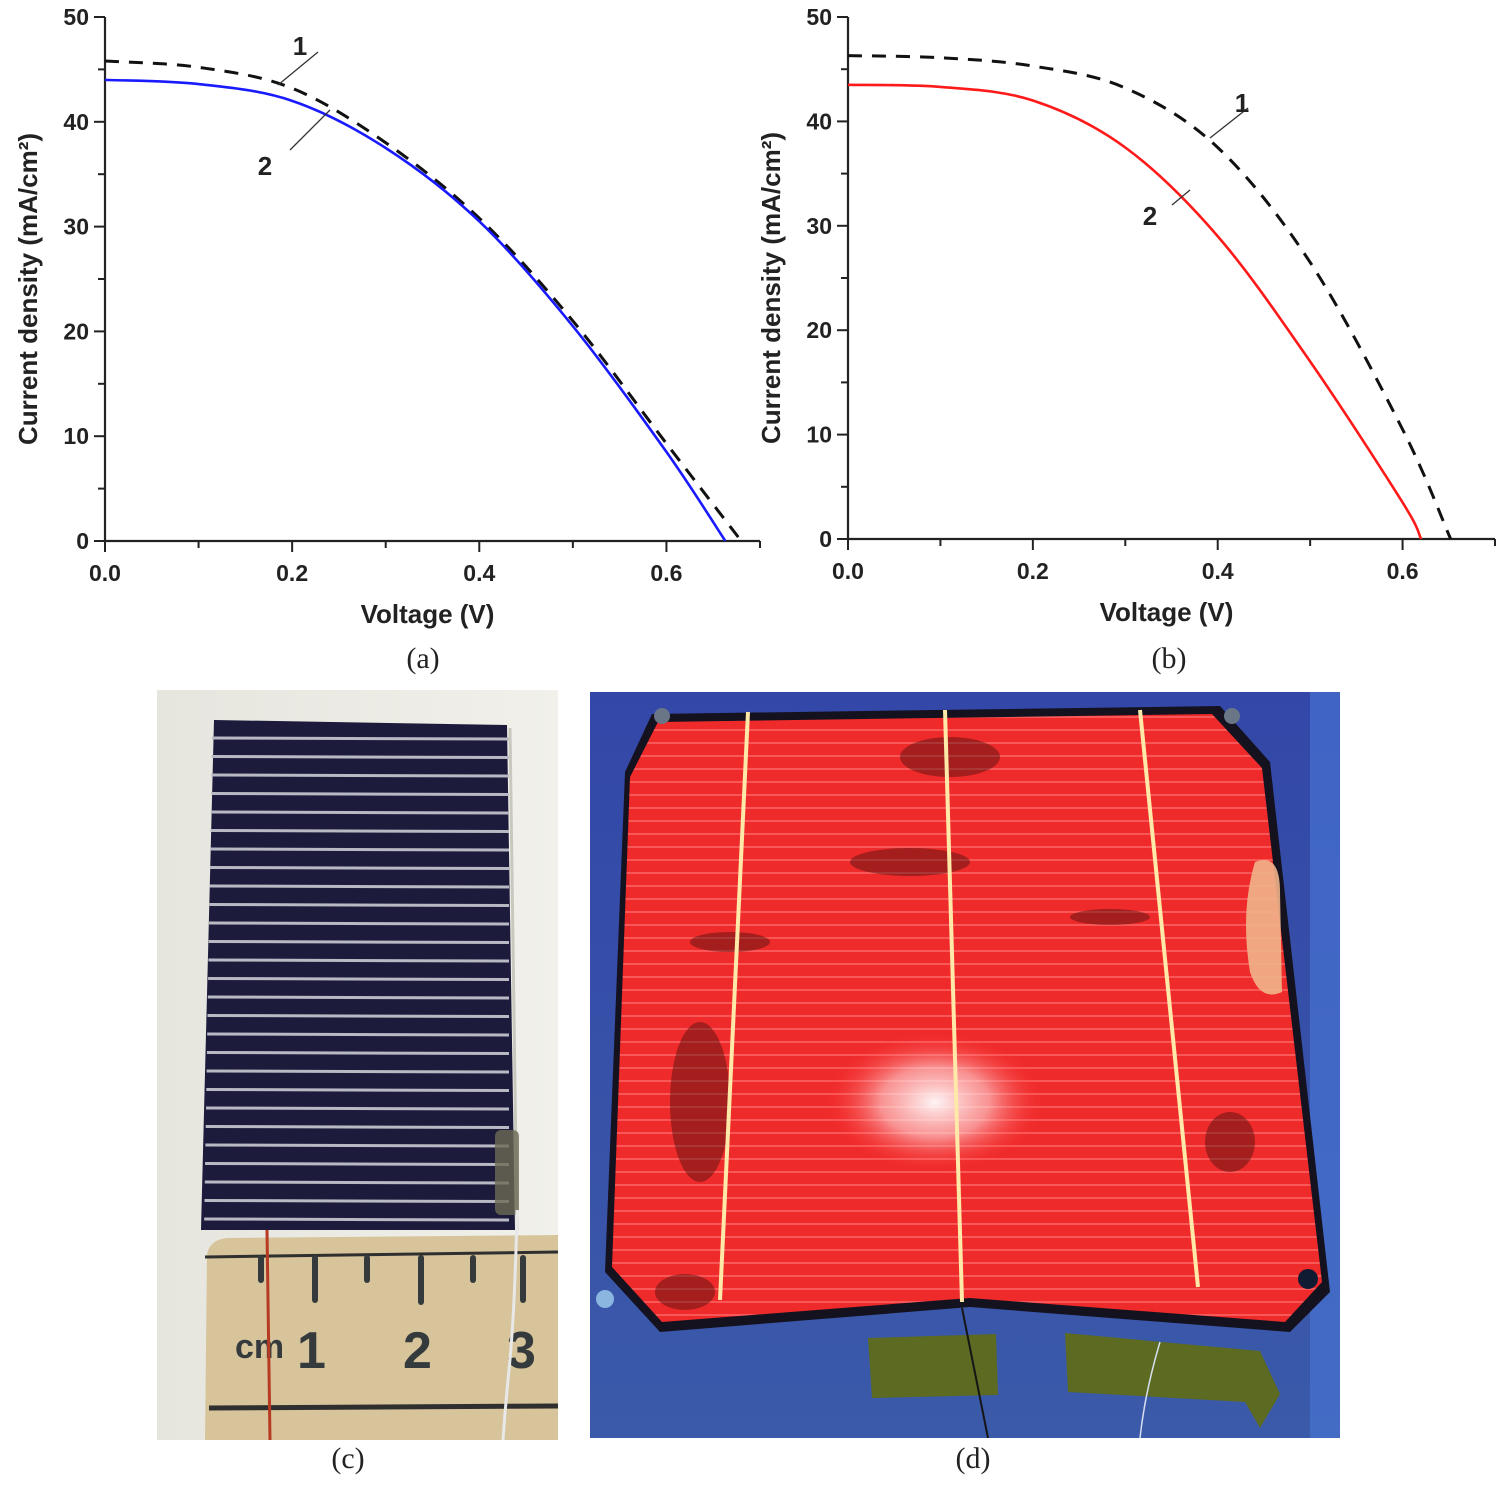 The image size is (1500, 1486). I want to click on solar-cell-ruler-illustration: cm 1 2 3, so click(357, 1065).